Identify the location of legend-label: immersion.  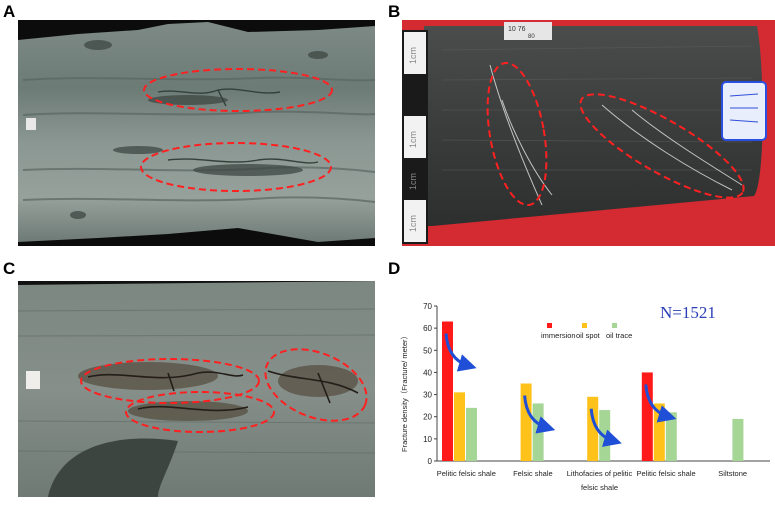
(558, 335).